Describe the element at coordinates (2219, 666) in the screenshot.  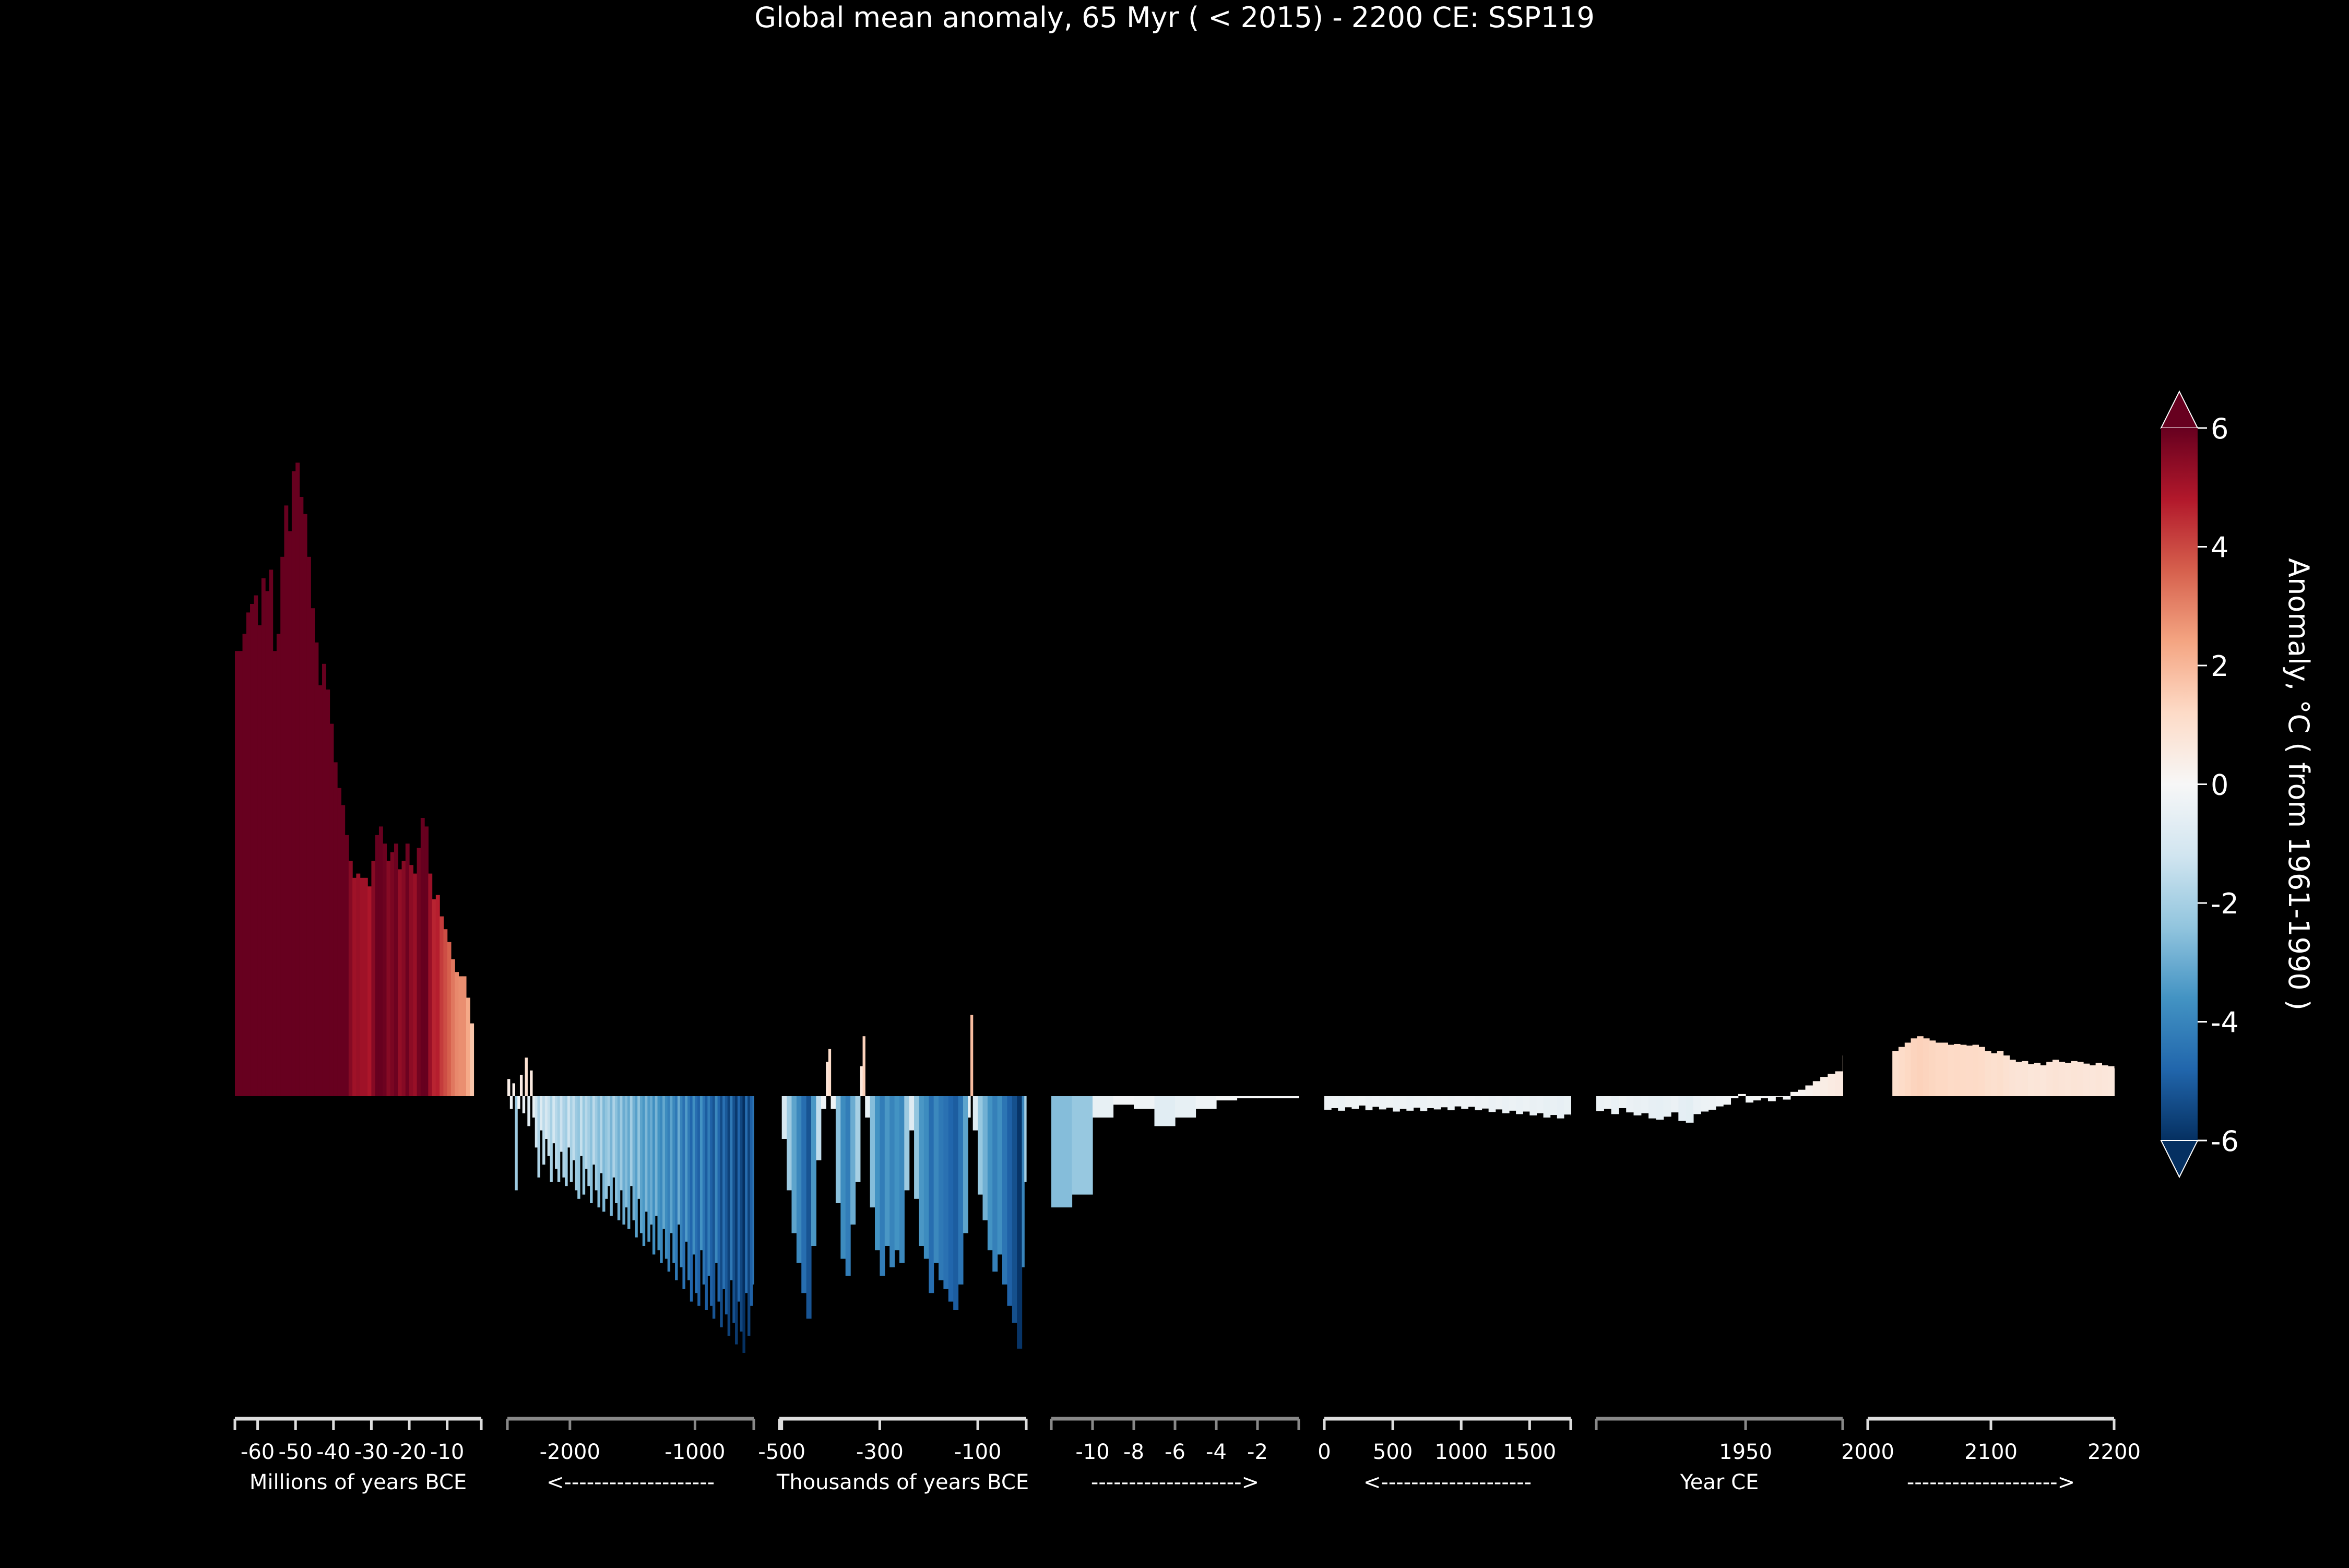
I see `colorbar-tick-label: 2` at that location.